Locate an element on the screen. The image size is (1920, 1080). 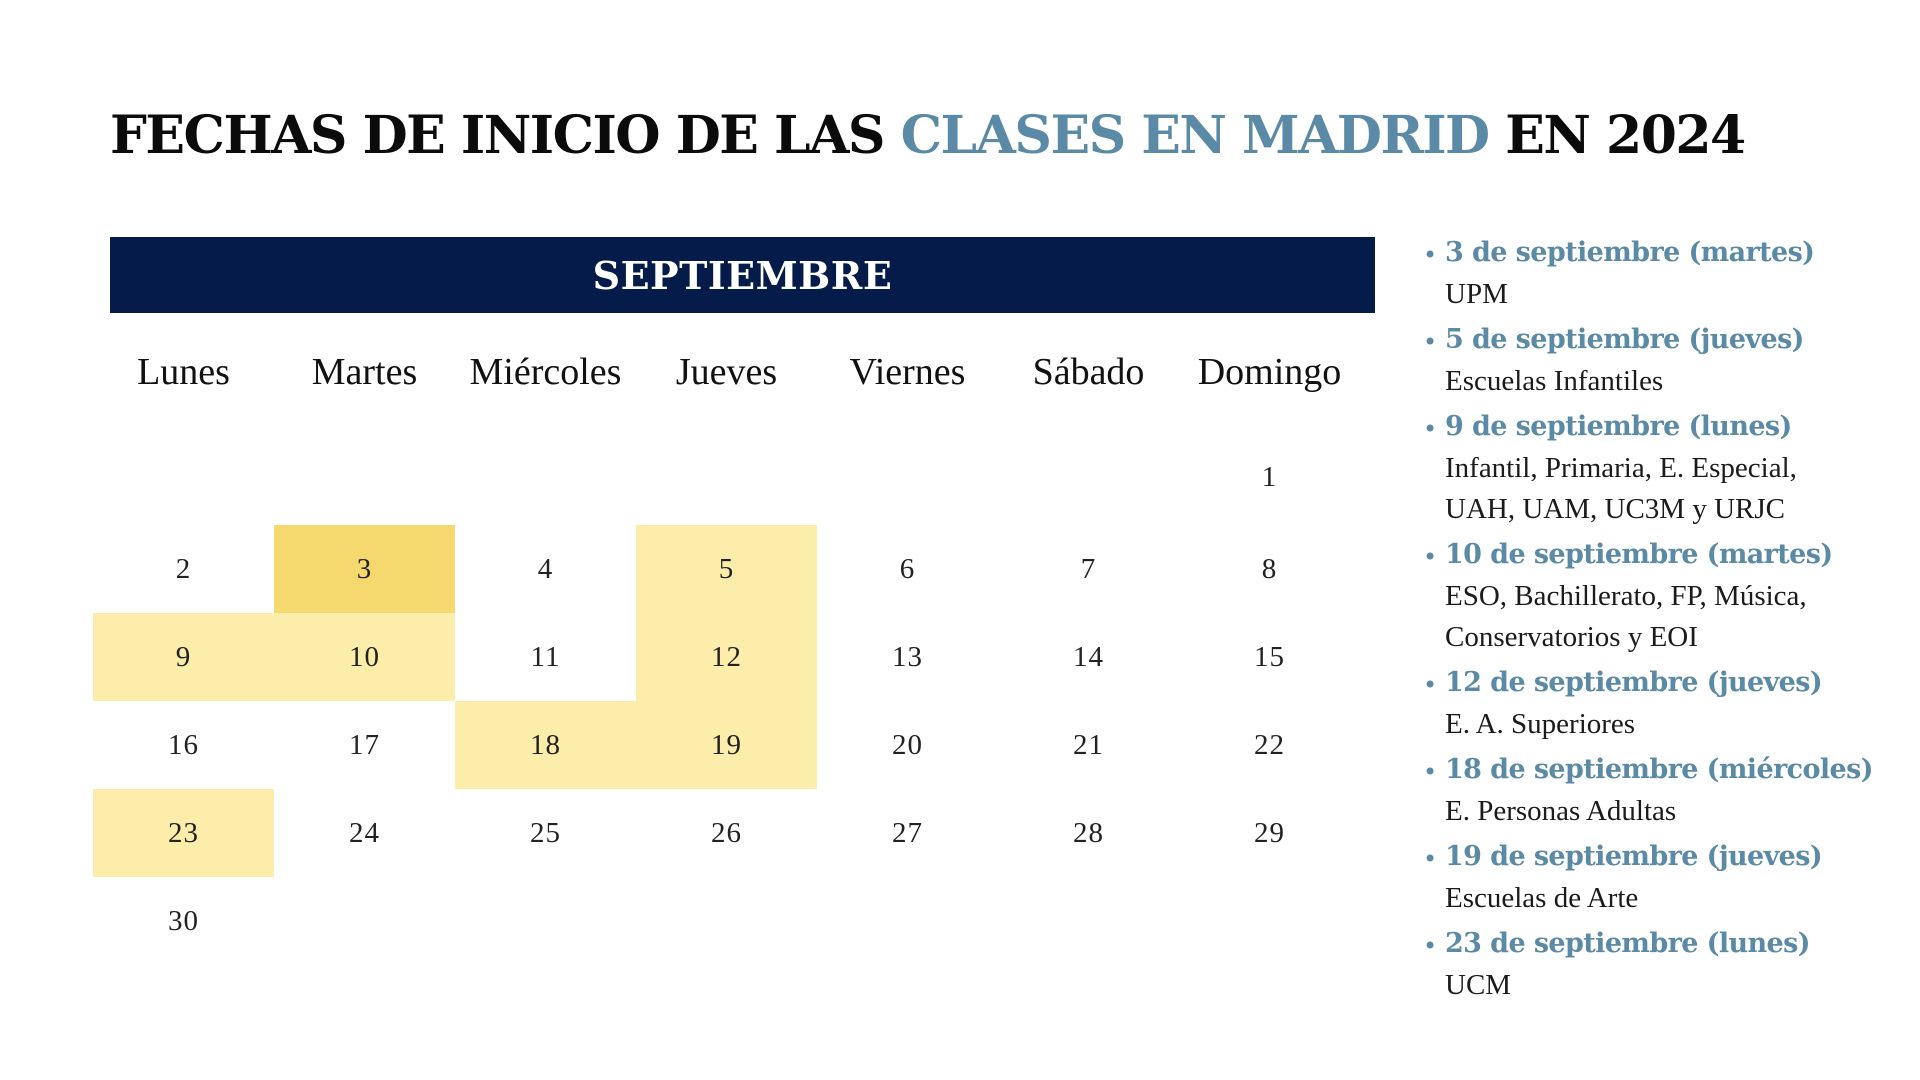
day-cell-16: 16 is located at coordinates (183, 744).